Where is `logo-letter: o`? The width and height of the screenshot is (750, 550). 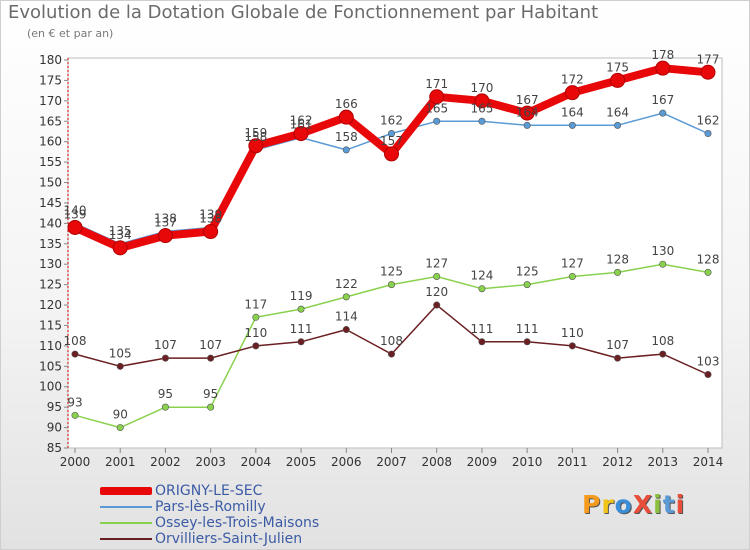
logo-letter: o is located at coordinates (623, 504).